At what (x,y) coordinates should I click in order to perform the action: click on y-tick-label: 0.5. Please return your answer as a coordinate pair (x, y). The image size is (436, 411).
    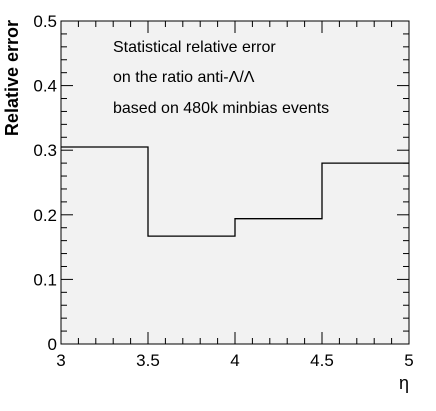
    Looking at the image, I should click on (45, 21).